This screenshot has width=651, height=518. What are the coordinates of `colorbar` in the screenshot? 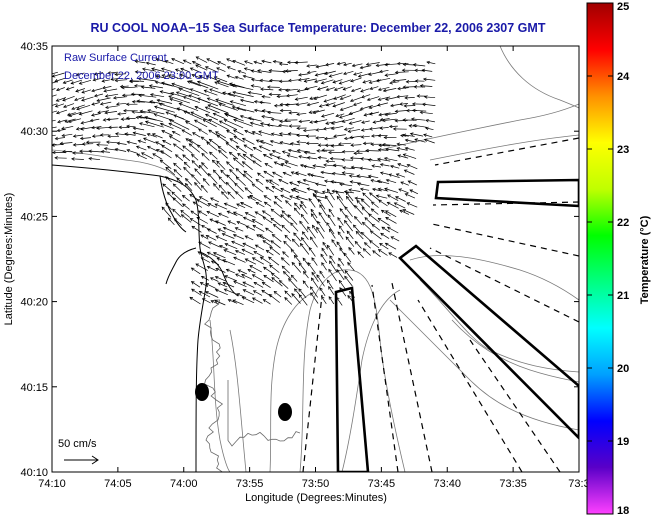 It's located at (600, 258).